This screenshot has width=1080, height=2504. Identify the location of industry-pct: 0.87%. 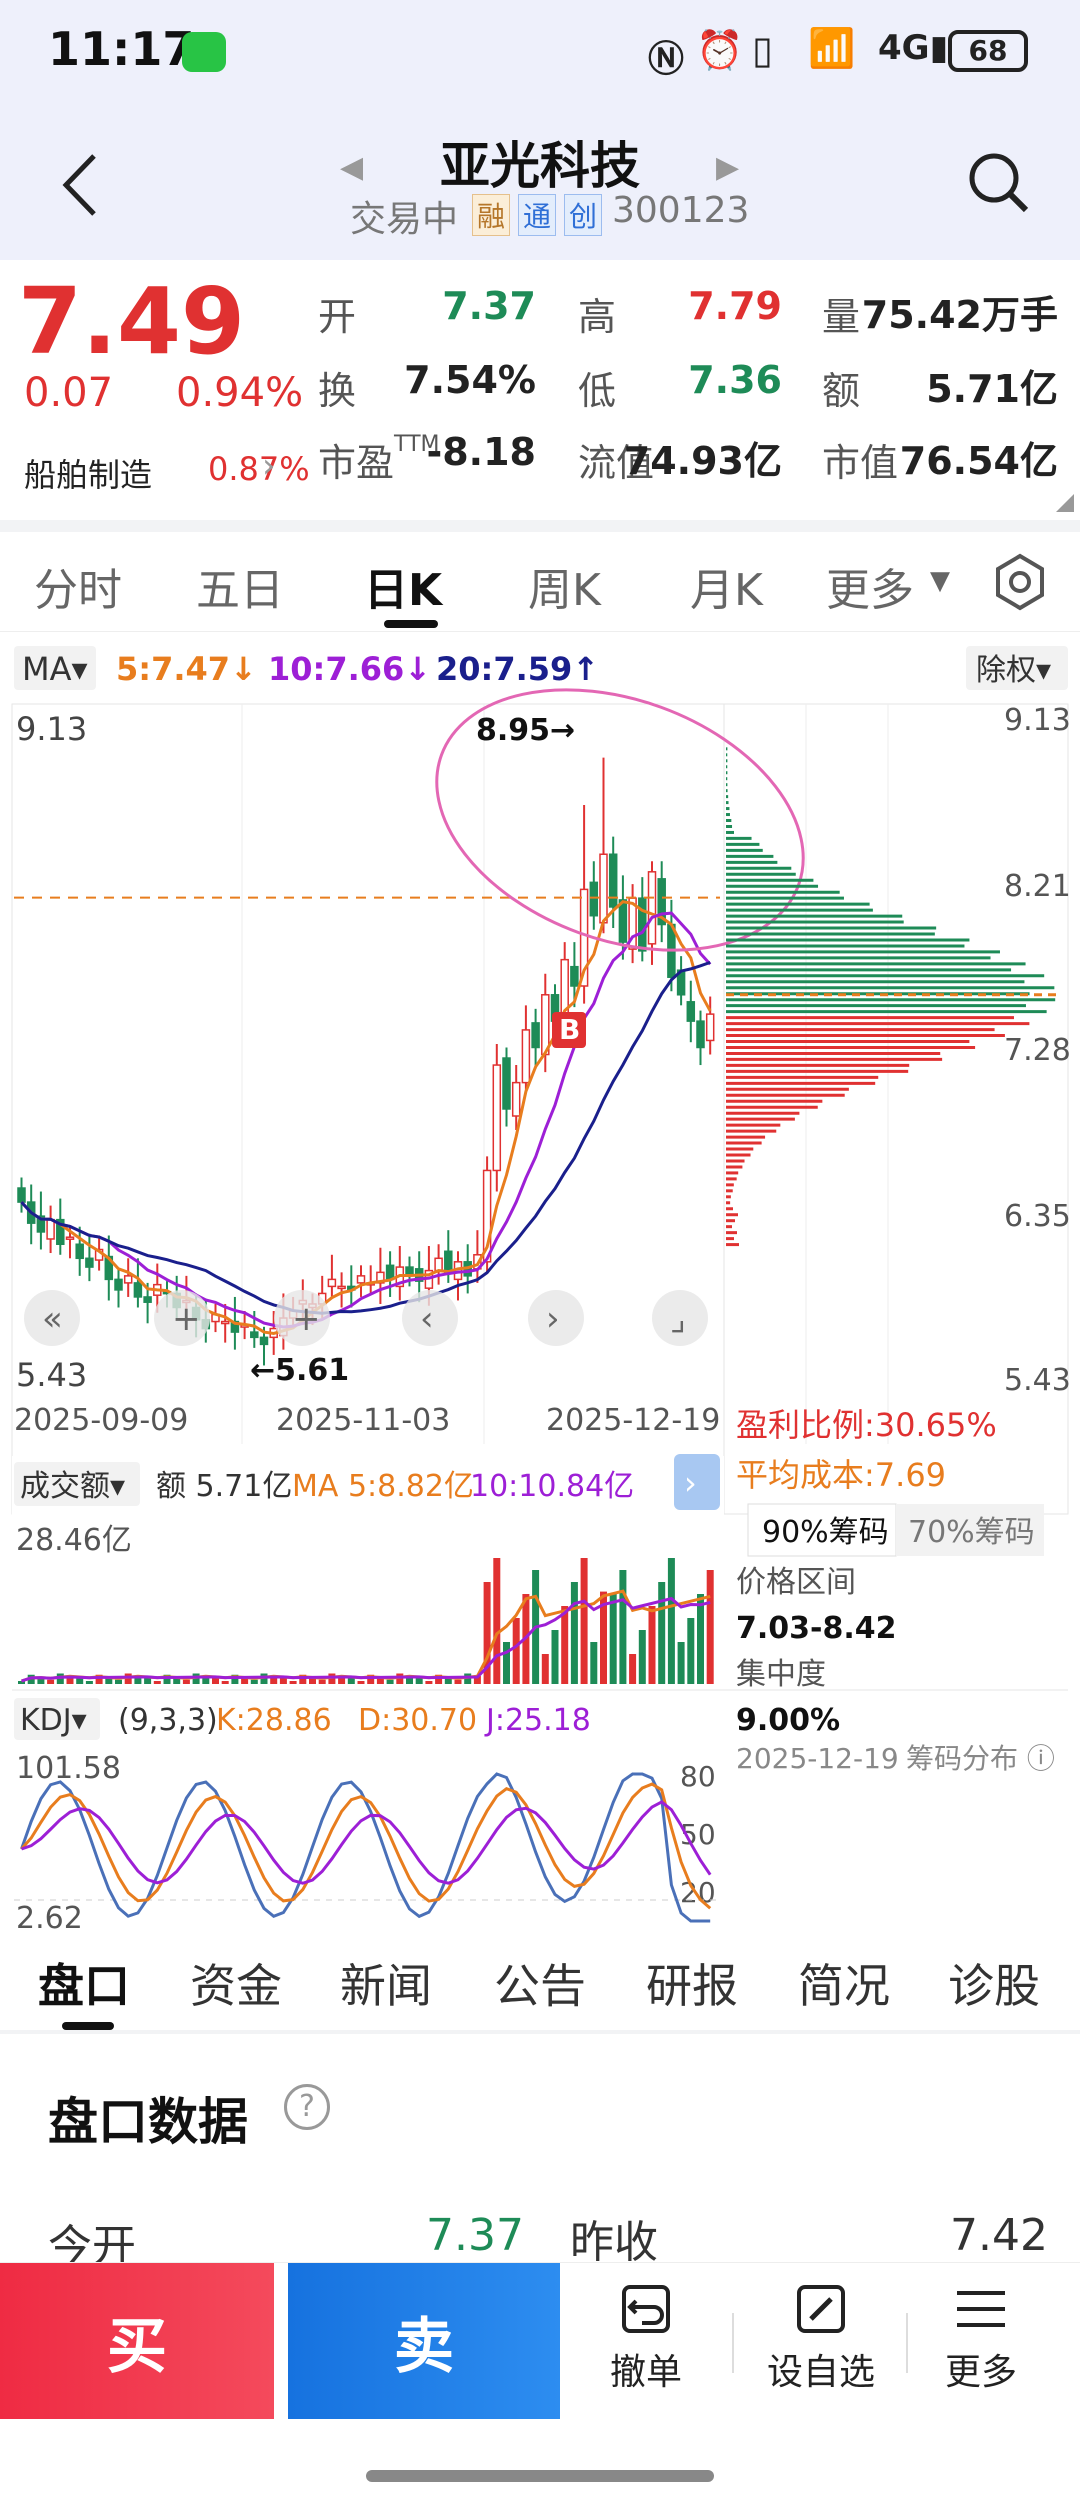
(259, 469).